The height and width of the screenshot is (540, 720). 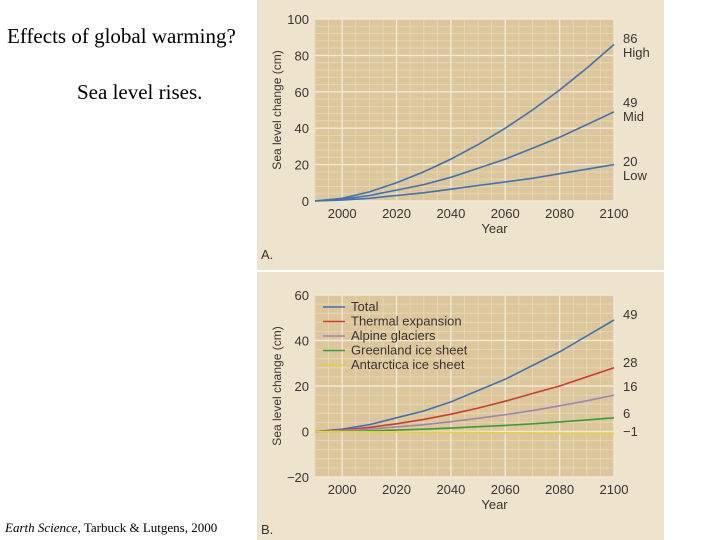 What do you see at coordinates (450, 213) in the screenshot?
I see `chart-a-xtick-label: 2040` at bounding box center [450, 213].